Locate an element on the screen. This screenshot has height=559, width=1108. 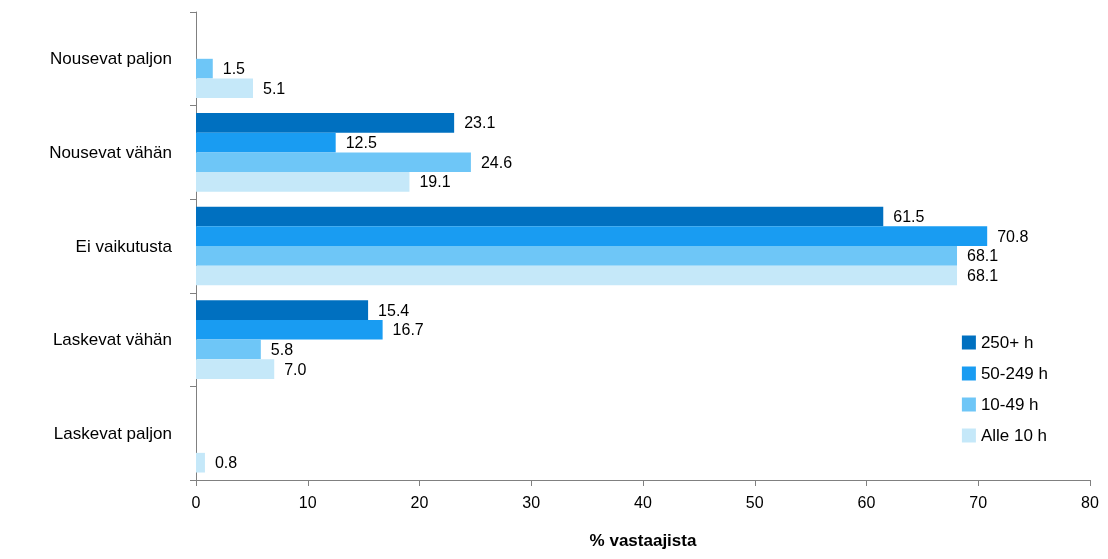
data-label: 7.0 is located at coordinates (295, 369).